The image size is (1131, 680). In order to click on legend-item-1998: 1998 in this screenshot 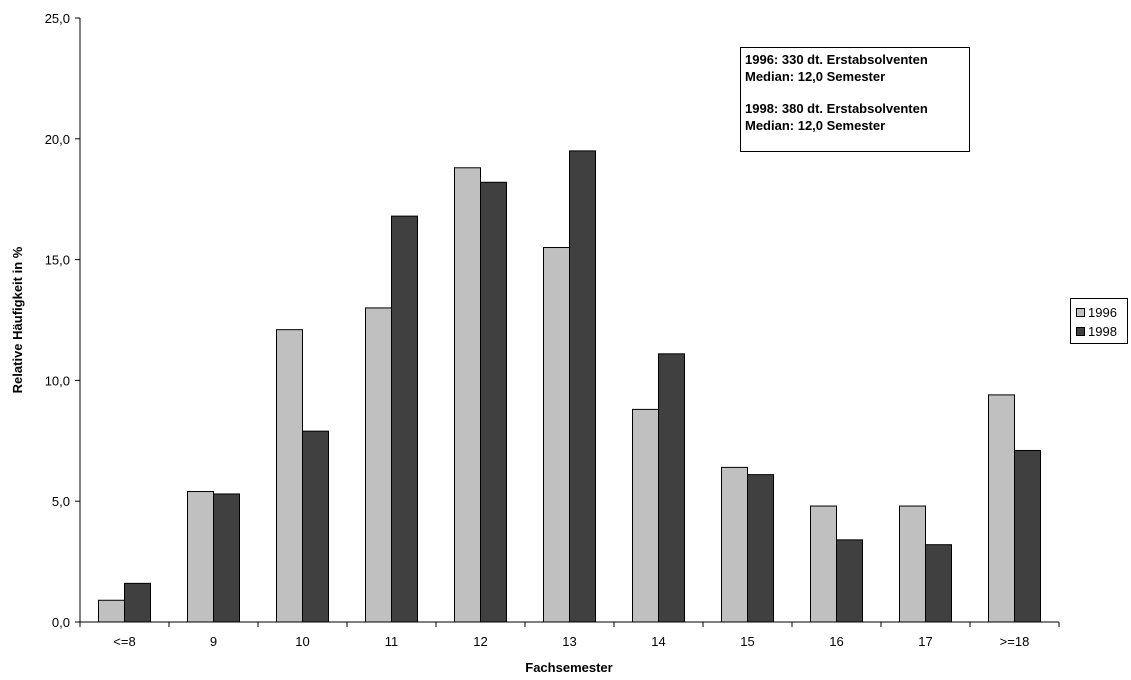, I will do `click(1101, 331)`.